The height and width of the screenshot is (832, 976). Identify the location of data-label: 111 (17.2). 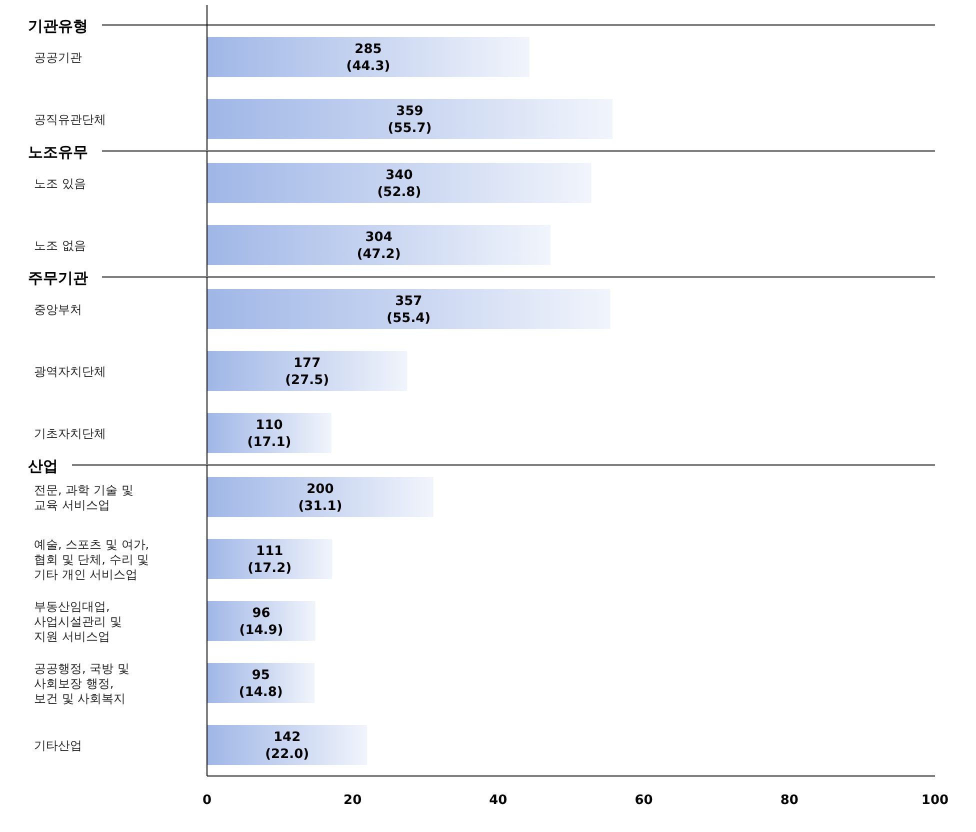
(270, 560).